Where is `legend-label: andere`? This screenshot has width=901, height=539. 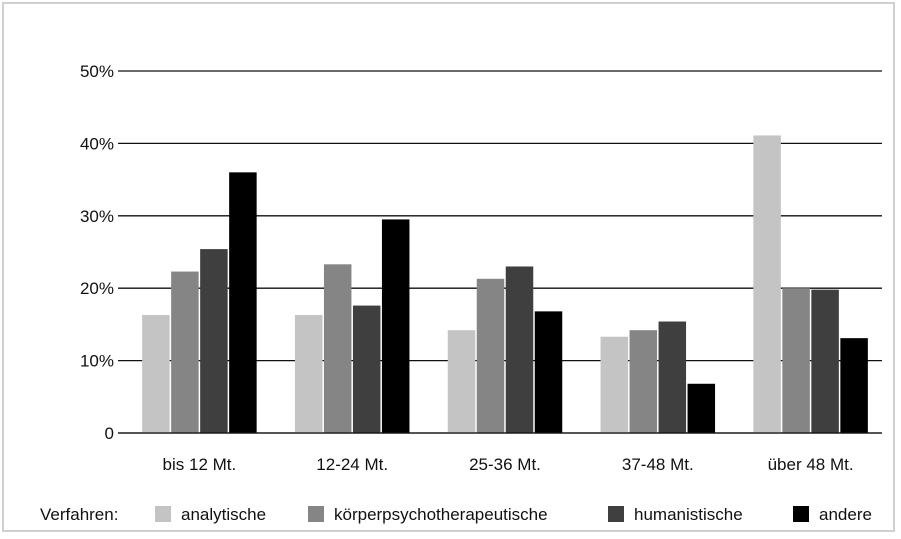
legend-label: andere is located at coordinates (845, 514).